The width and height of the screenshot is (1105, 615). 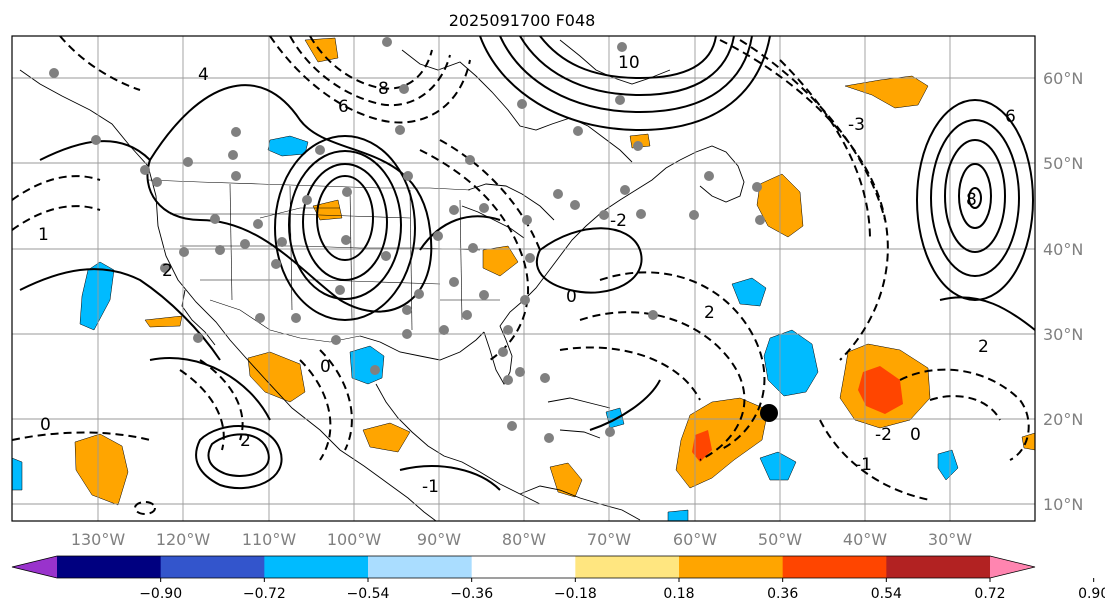 What do you see at coordinates (471, 594) in the screenshot?
I see `colorbar-tick-label: −0.36` at bounding box center [471, 594].